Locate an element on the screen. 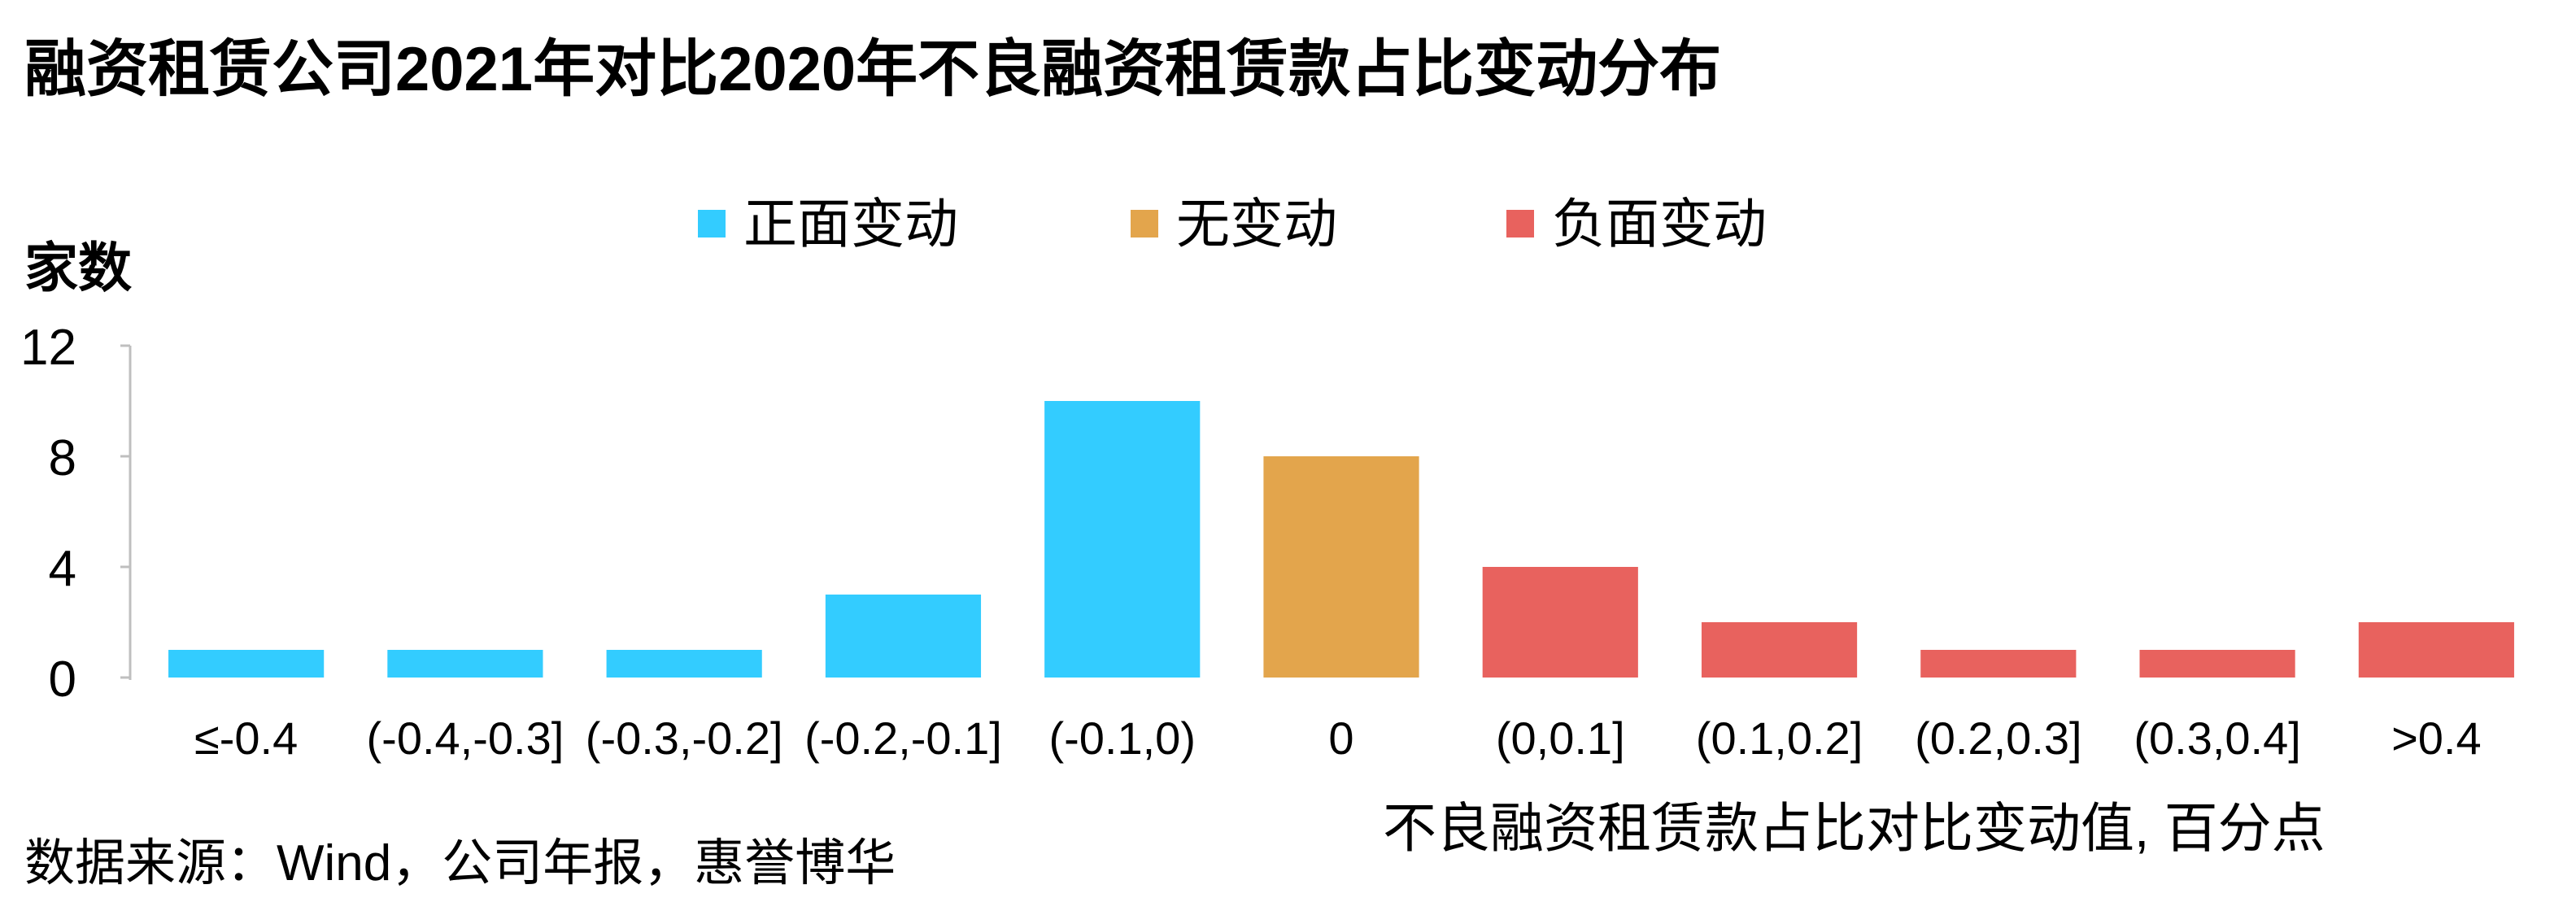  x-axis-label: 不良融资租赁款占比对比变动值, 百分点 is located at coordinates (1854, 828).